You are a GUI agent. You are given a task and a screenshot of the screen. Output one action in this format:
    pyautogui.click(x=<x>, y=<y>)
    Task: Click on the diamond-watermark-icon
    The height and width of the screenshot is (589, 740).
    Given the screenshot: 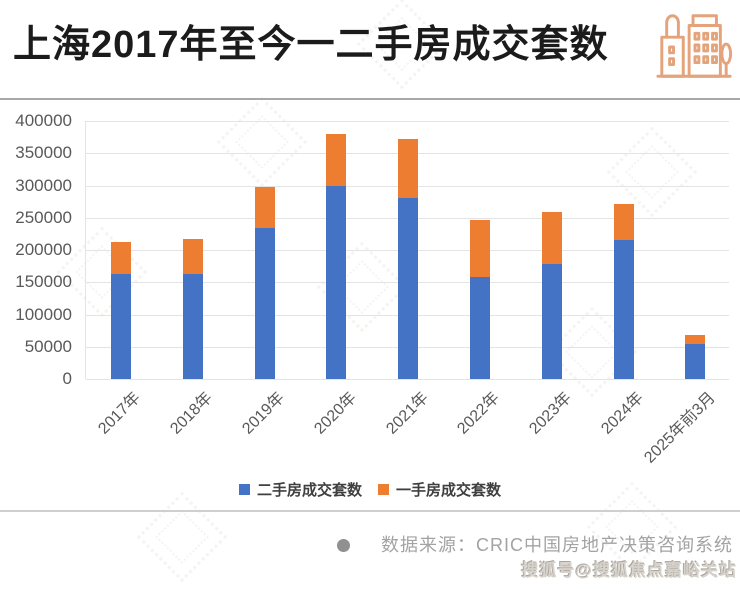 What is the action you would take?
    pyautogui.click(x=182, y=537)
    